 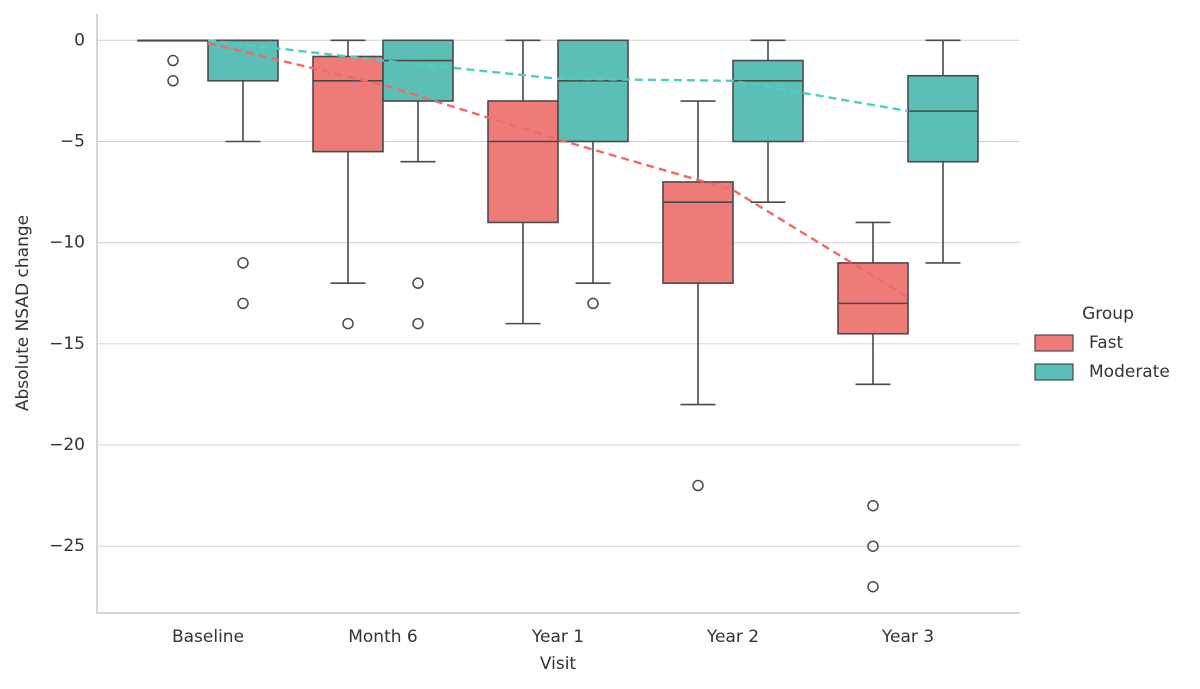 What do you see at coordinates (67, 243) in the screenshot?
I see `y-tick-label: −10` at bounding box center [67, 243].